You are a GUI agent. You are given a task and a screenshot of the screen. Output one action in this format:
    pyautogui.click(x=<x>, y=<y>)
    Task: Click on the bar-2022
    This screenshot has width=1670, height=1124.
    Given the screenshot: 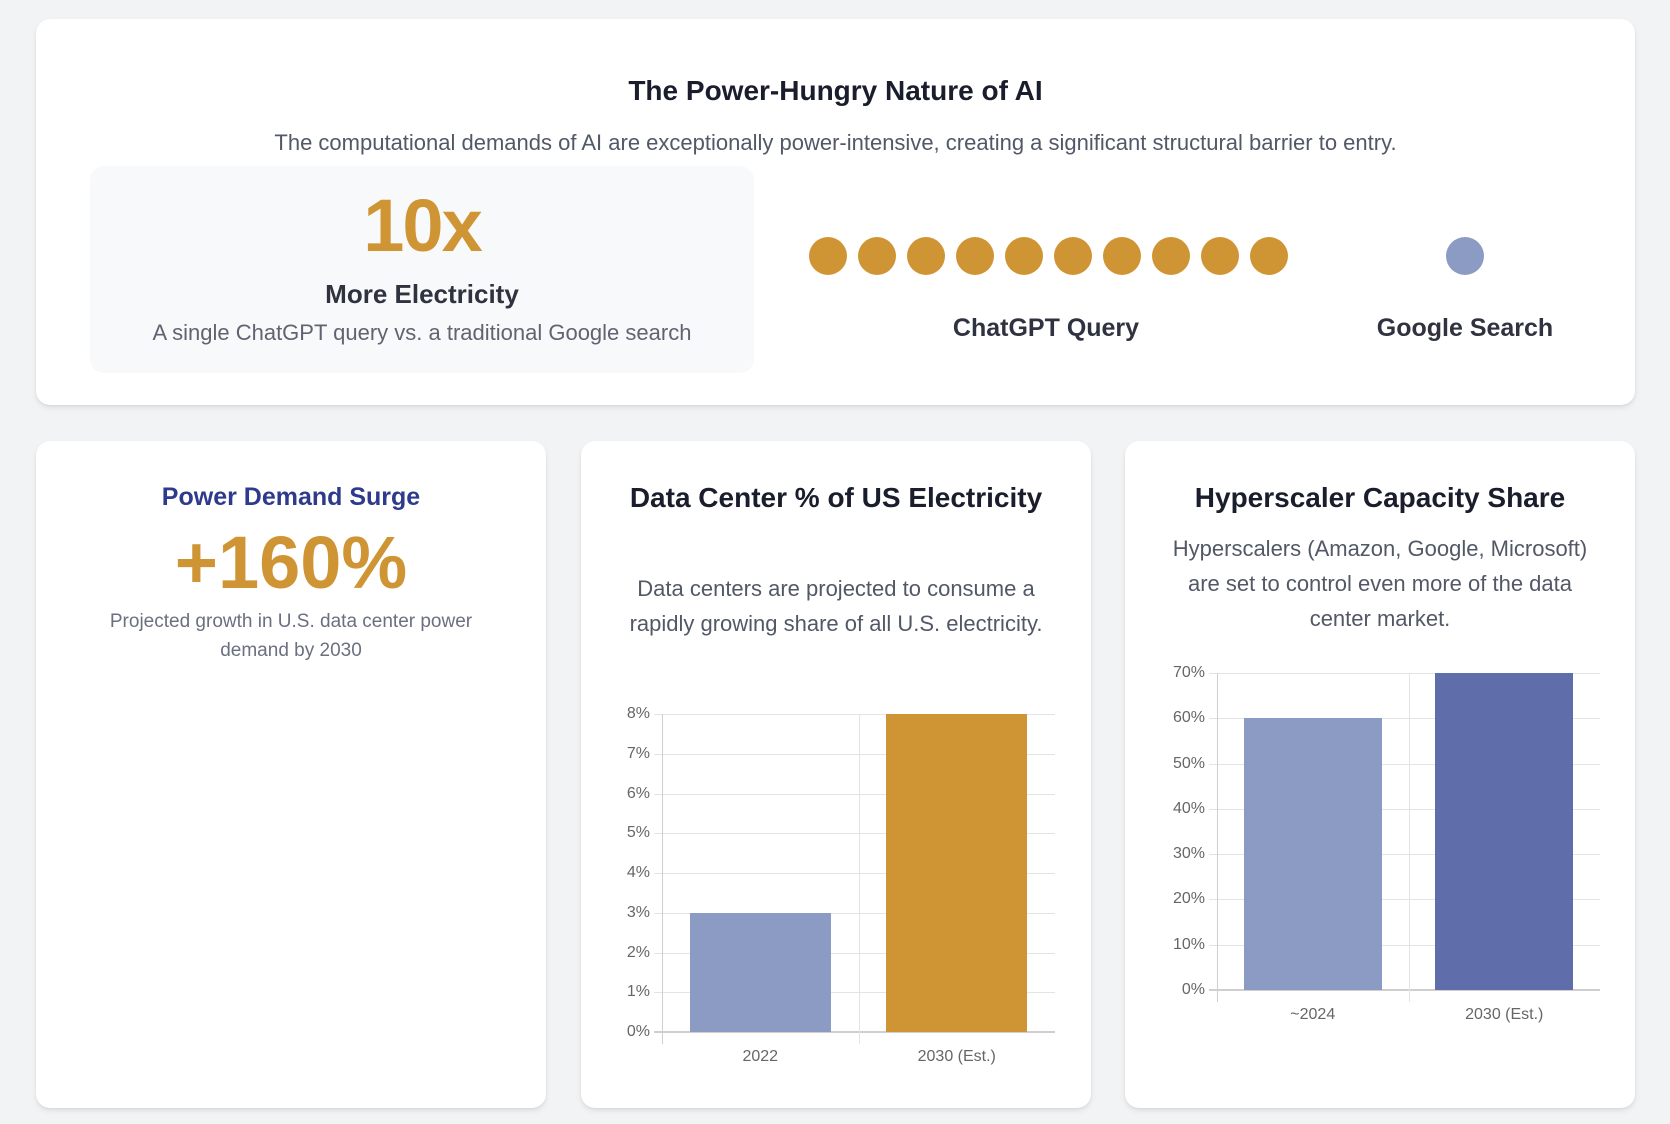 What is the action you would take?
    pyautogui.click(x=760, y=972)
    